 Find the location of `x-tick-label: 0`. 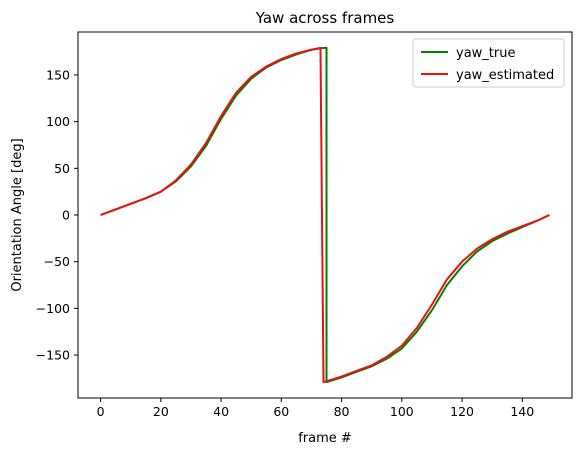

x-tick-label: 0 is located at coordinates (101, 411).